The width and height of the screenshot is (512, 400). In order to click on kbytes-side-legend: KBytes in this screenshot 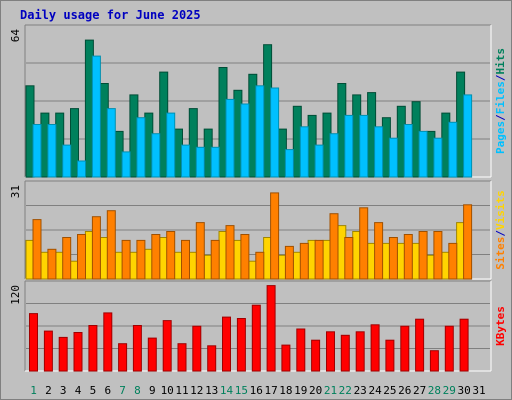, I will do `click(500, 326)`.